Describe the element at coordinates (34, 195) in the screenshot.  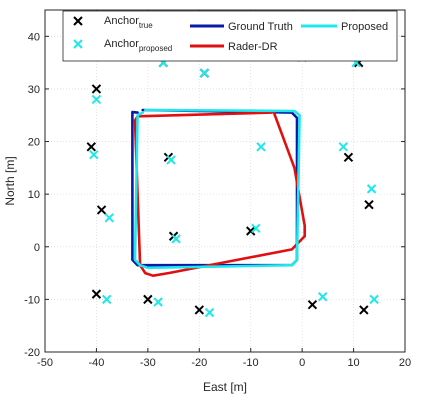
I see `y-tick-label: 10` at that location.